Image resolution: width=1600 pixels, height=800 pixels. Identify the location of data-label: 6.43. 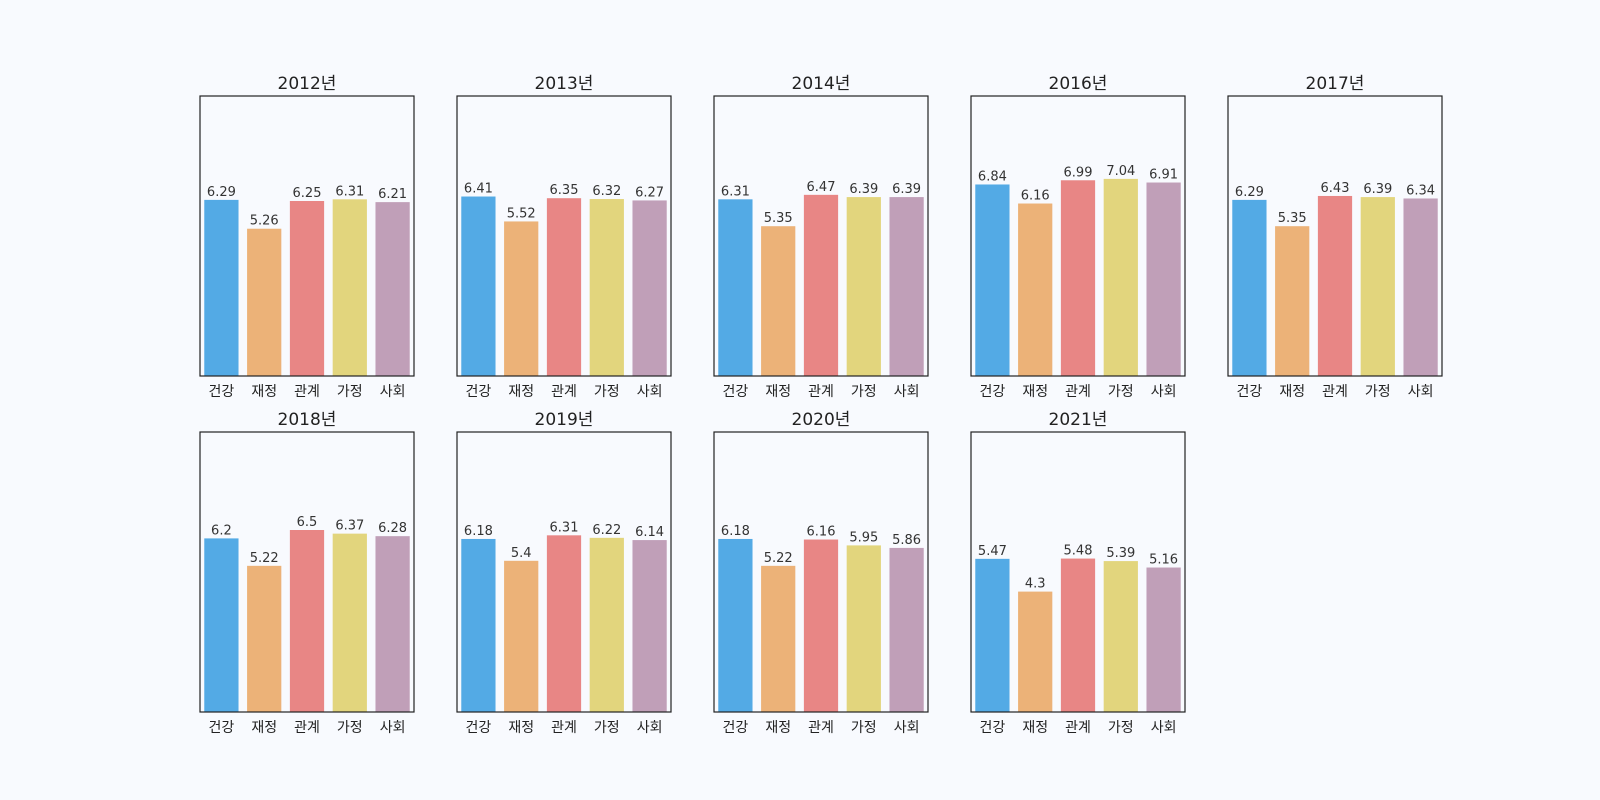
(1335, 188).